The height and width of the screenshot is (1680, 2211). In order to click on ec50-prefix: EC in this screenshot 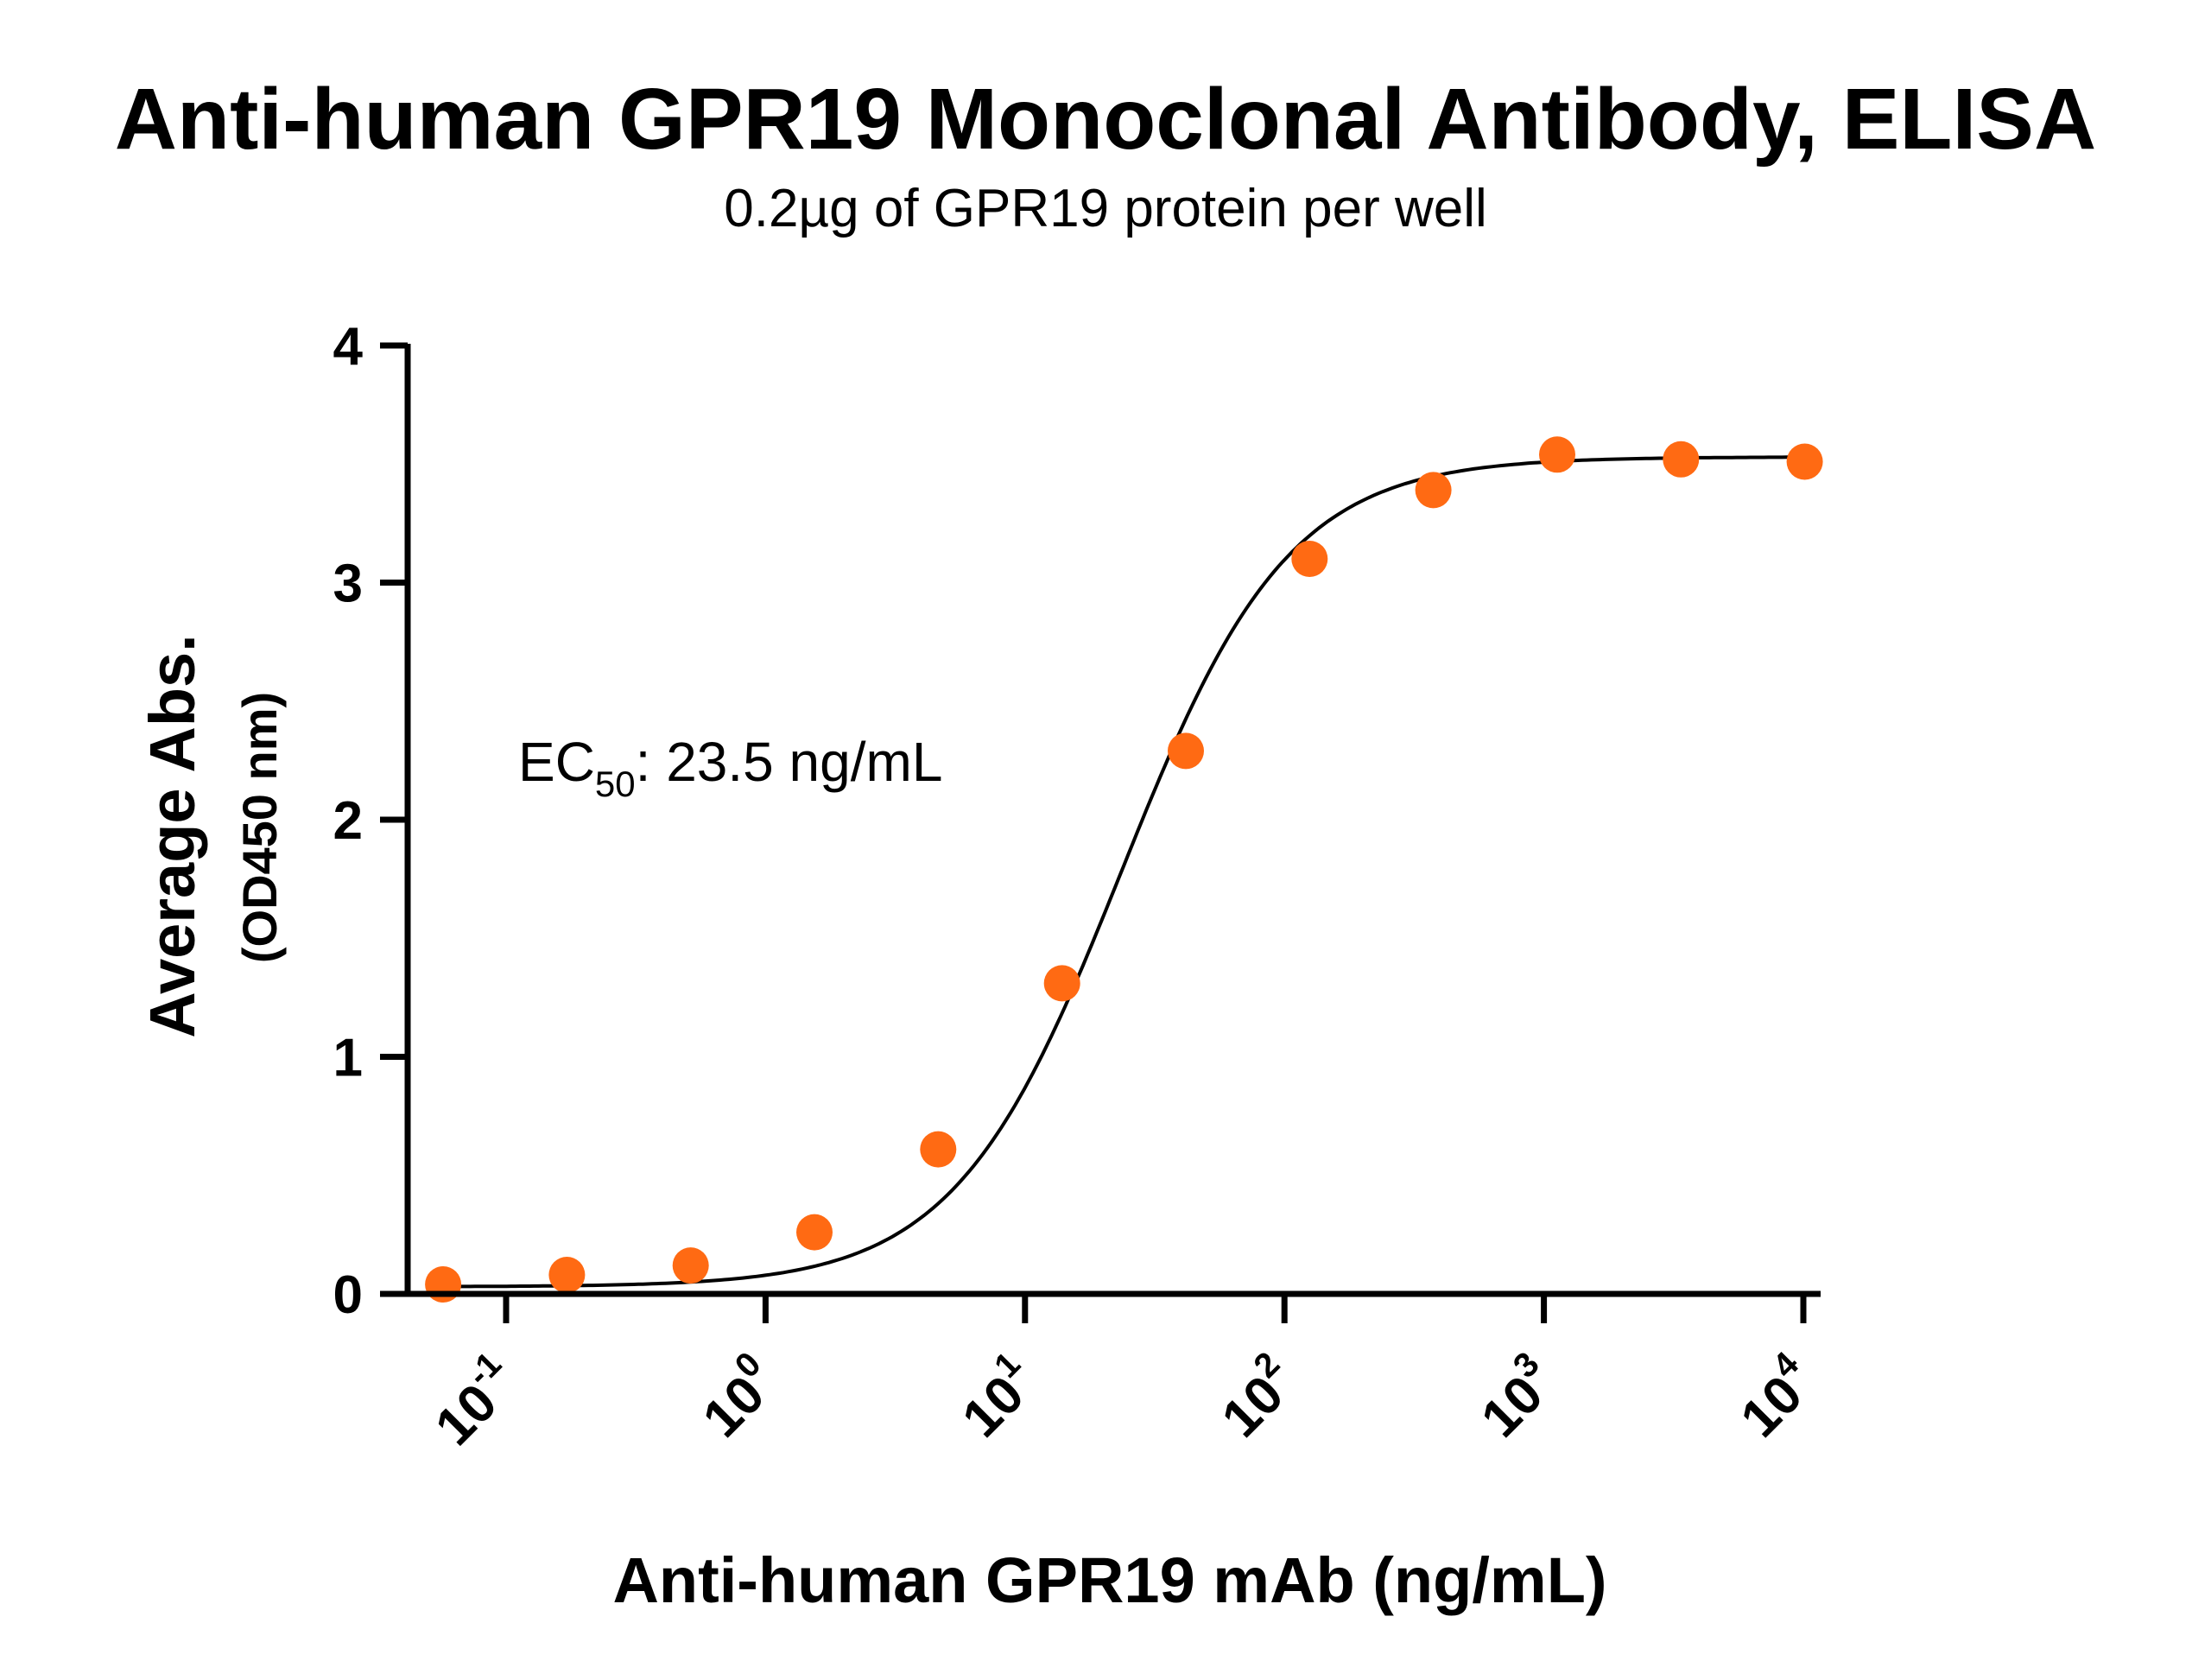, I will do `click(556, 762)`.